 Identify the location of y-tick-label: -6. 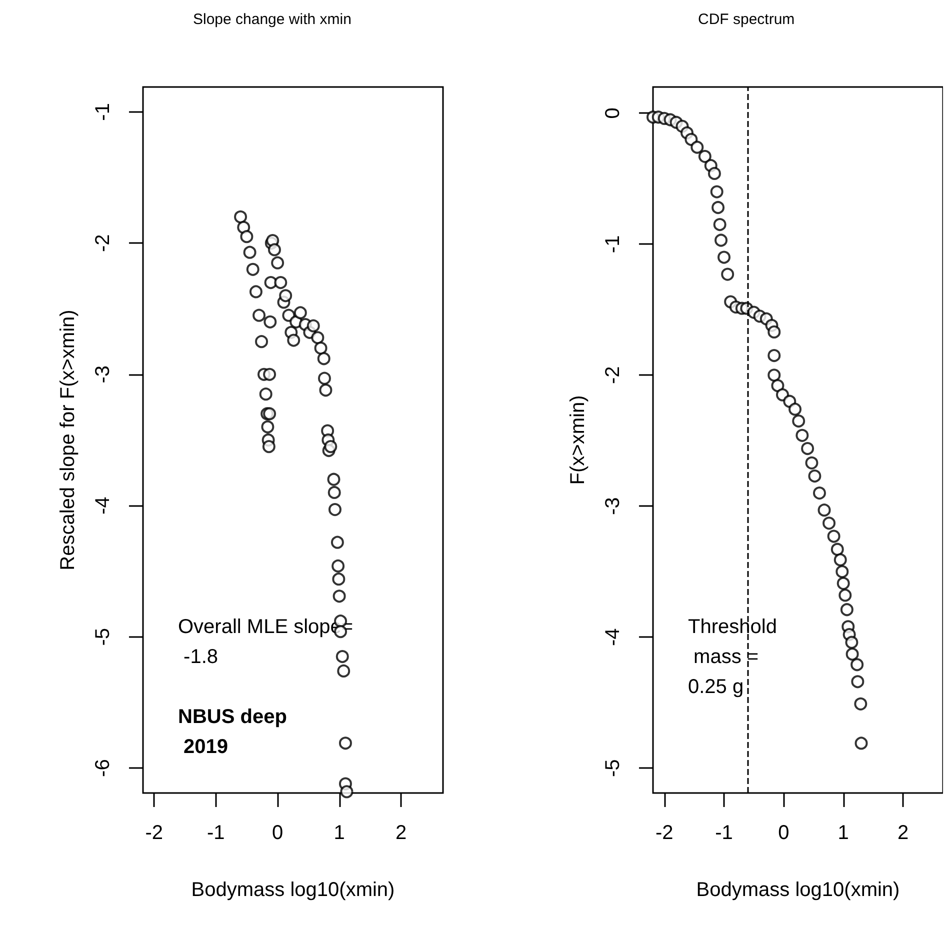
(103, 768).